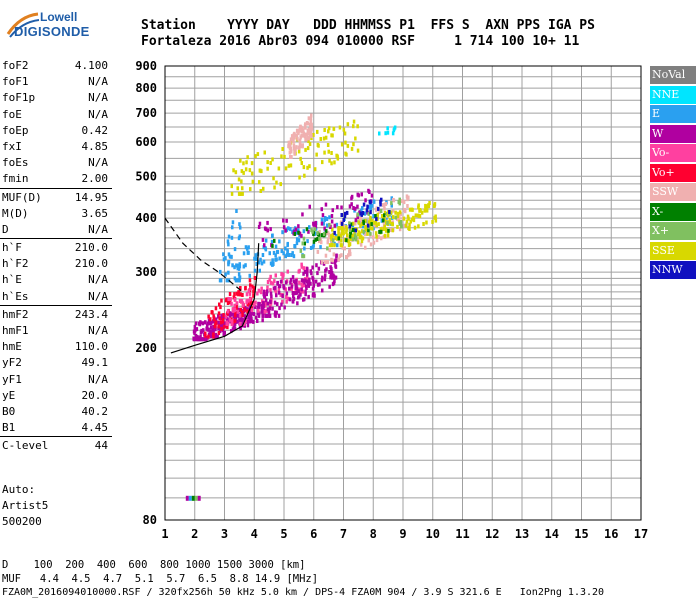 This screenshot has width=700, height=600. Describe the element at coordinates (673, 231) in the screenshot. I see `legend-item: X+` at that location.